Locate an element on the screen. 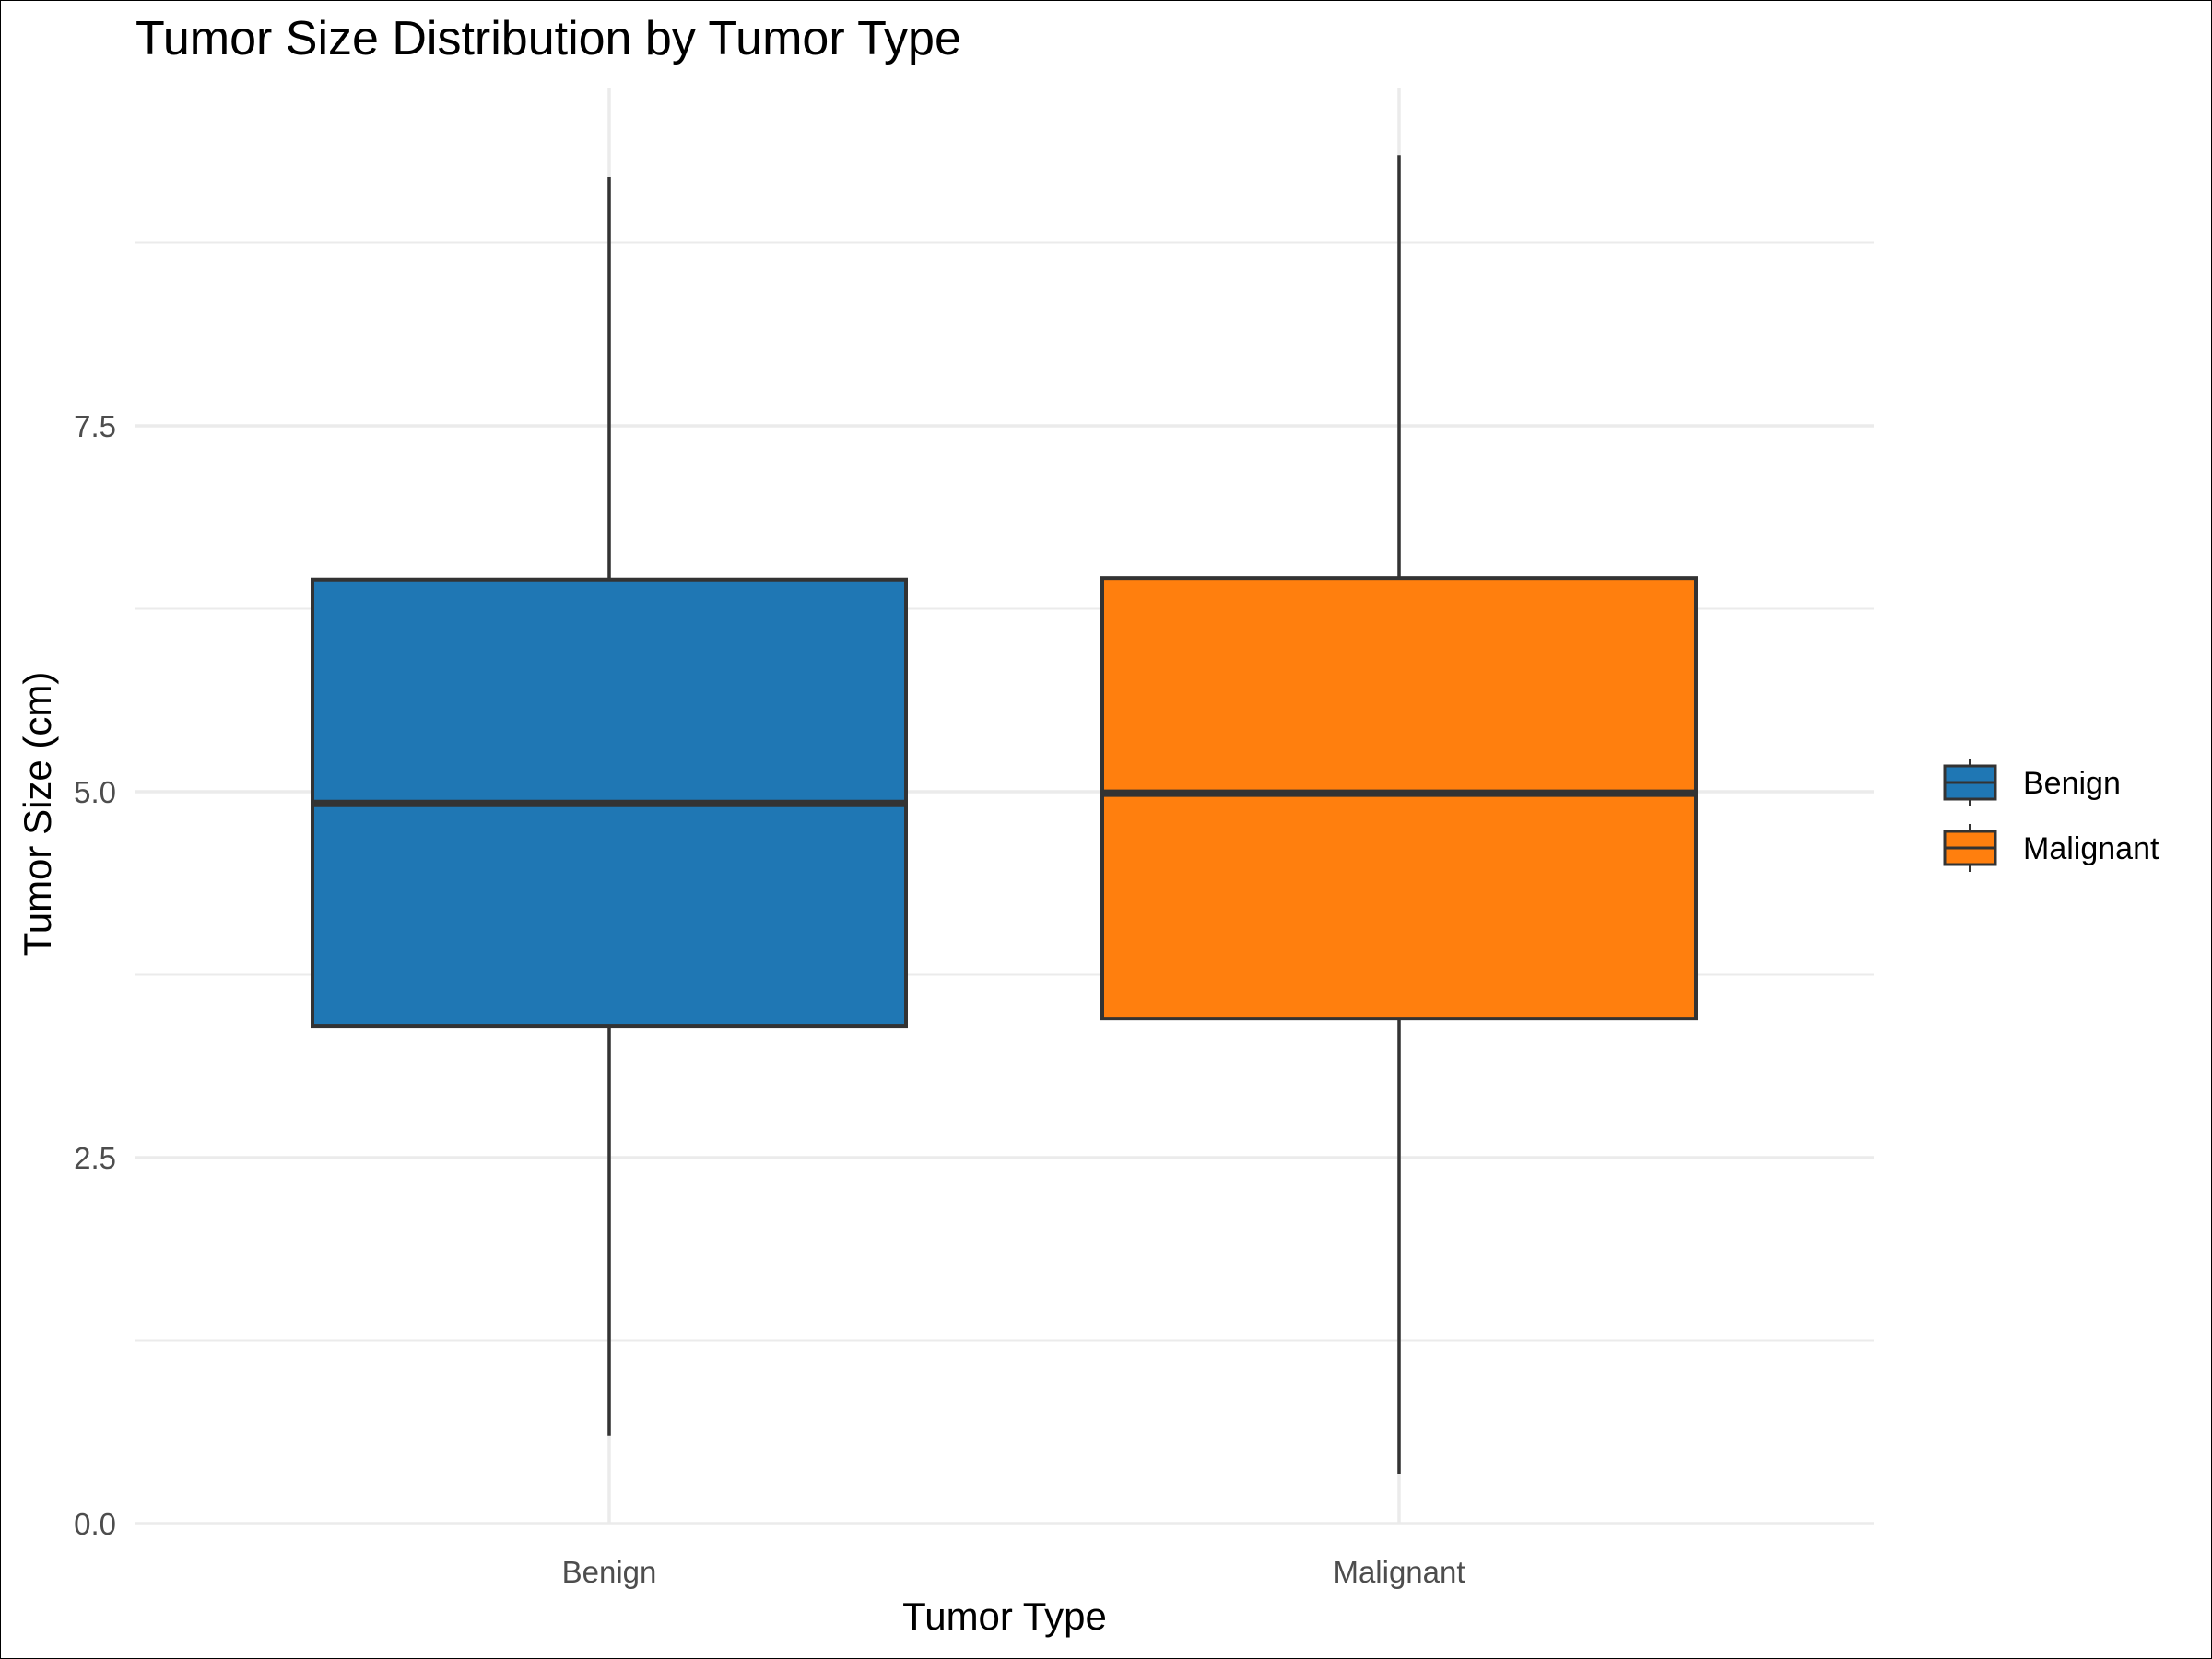 The width and height of the screenshot is (2212, 1659). y-tick-label: 5.0 is located at coordinates (95, 792).